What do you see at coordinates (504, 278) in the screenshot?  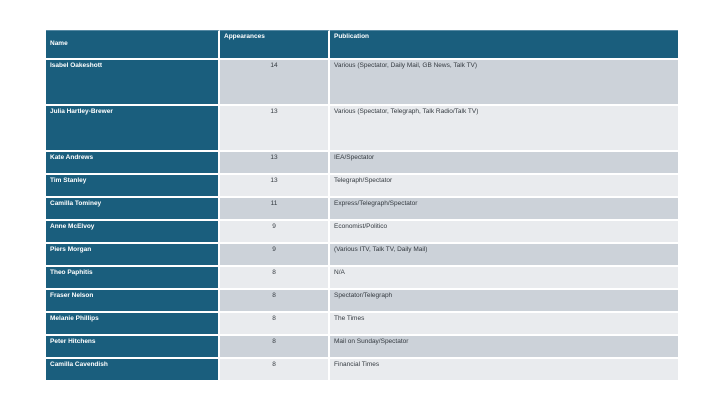 I see `publication-cell: N/A` at bounding box center [504, 278].